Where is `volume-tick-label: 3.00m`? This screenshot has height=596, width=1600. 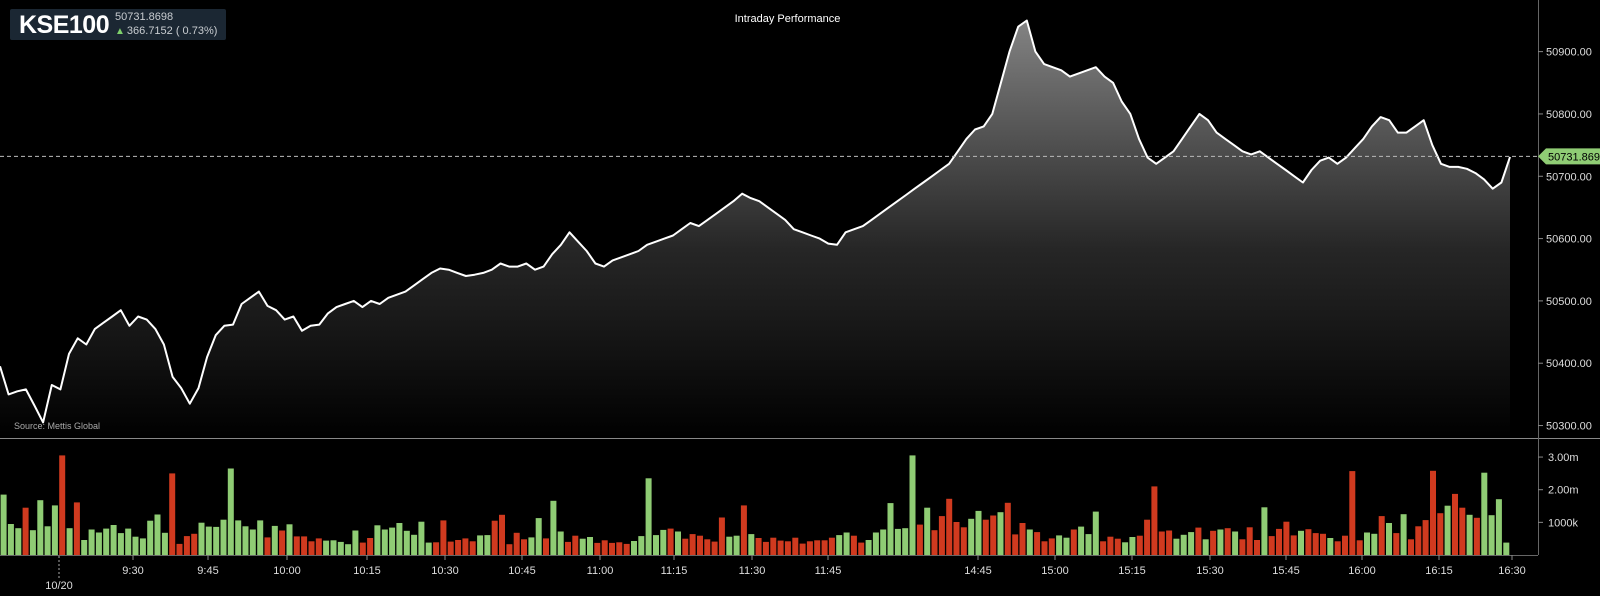
volume-tick-label: 3.00m is located at coordinates (1563, 458).